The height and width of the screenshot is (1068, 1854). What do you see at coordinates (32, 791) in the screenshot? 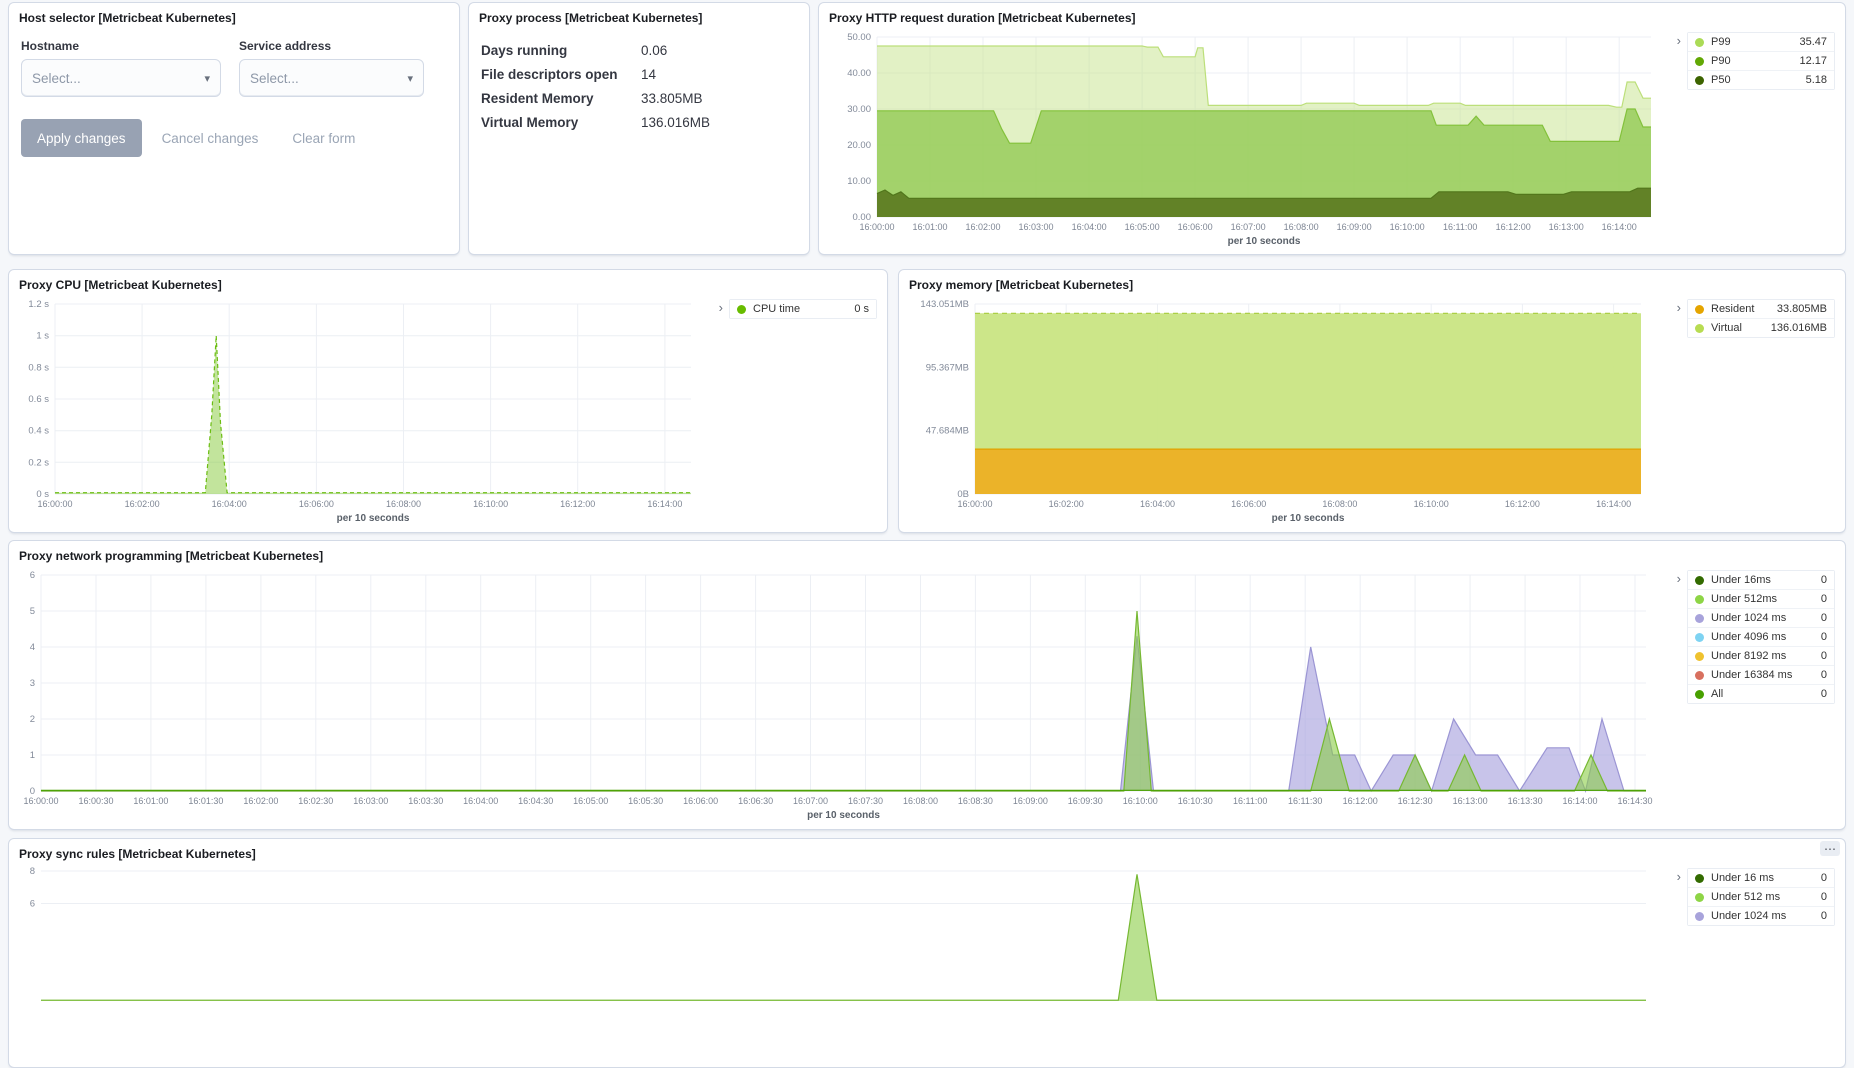
I see `svg-text: 0` at bounding box center [32, 791].